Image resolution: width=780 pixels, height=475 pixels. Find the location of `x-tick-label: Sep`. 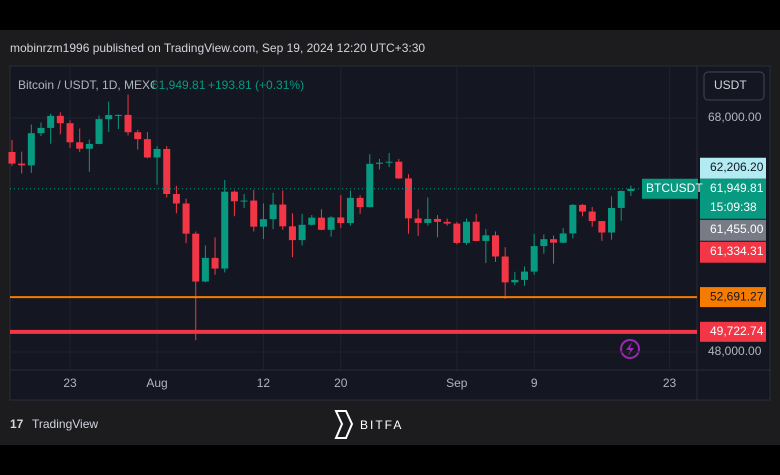

x-tick-label: Sep is located at coordinates (457, 383).